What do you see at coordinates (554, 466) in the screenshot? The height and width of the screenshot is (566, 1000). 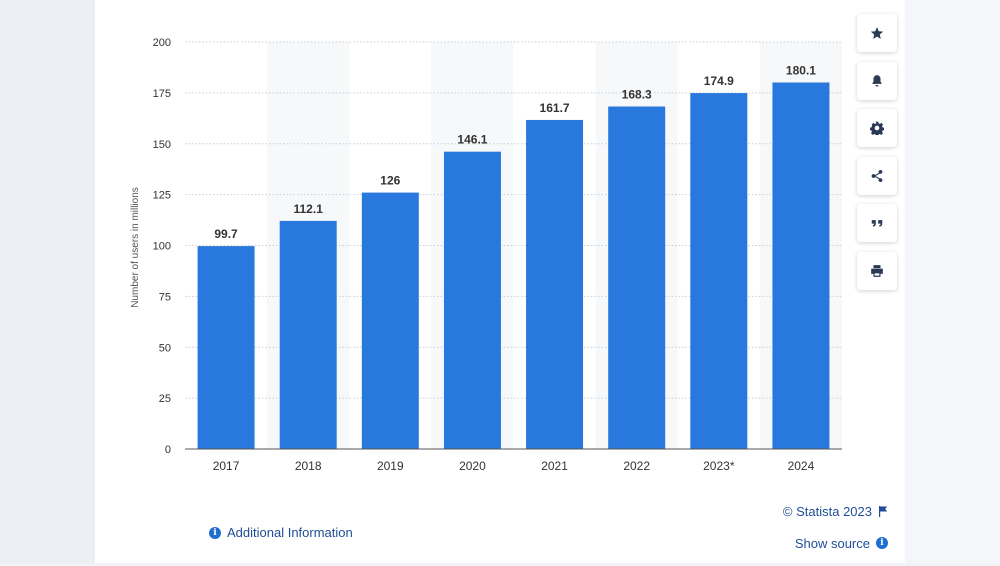 I see `x-tick-label: 2021` at bounding box center [554, 466].